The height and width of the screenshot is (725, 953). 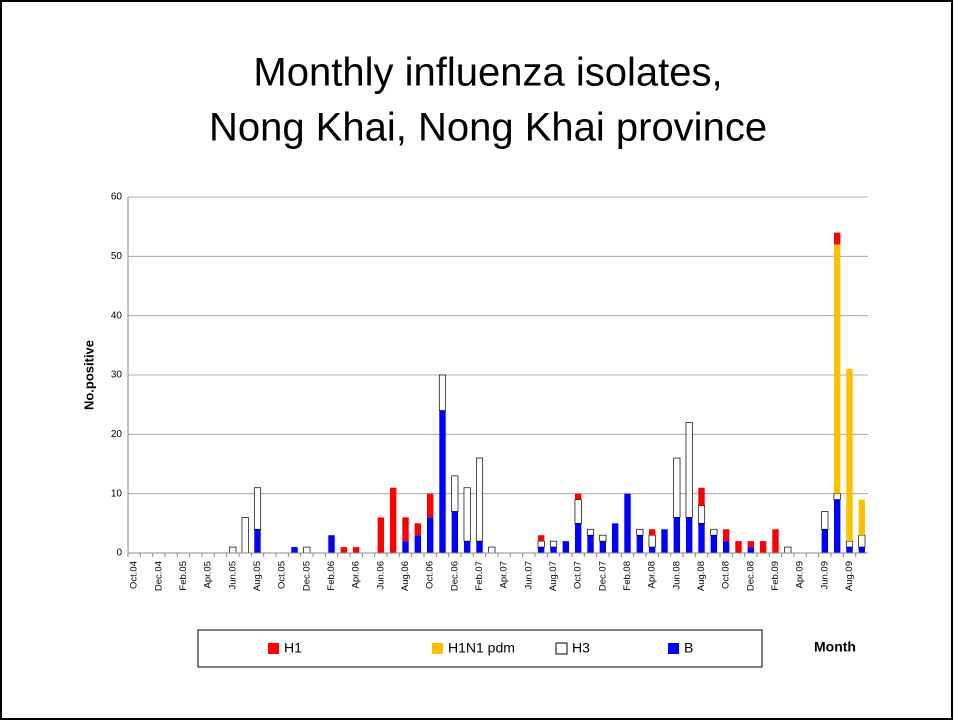 I want to click on x-tick-label: Feb.09, so click(x=775, y=576).